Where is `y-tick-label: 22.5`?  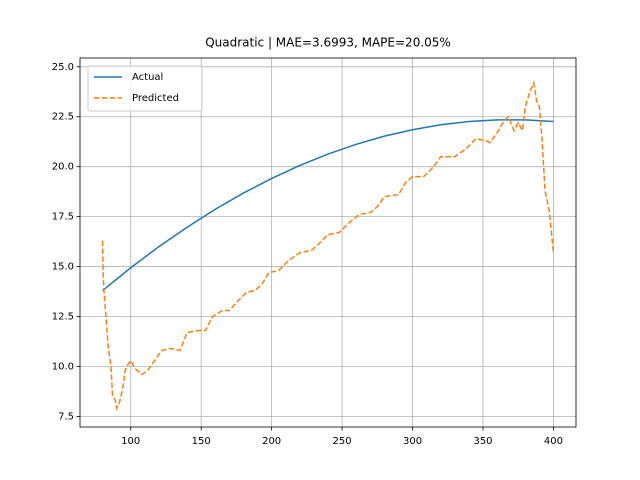 y-tick-label: 22.5 is located at coordinates (63, 117).